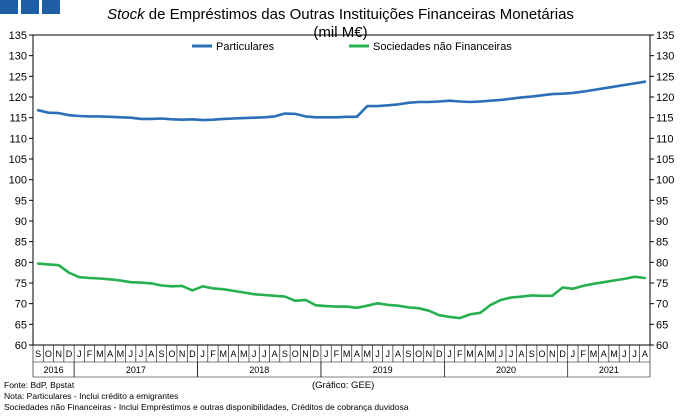 The image size is (681, 416). Describe the element at coordinates (662, 263) in the screenshot. I see `y-tick-label-right: 80` at that location.